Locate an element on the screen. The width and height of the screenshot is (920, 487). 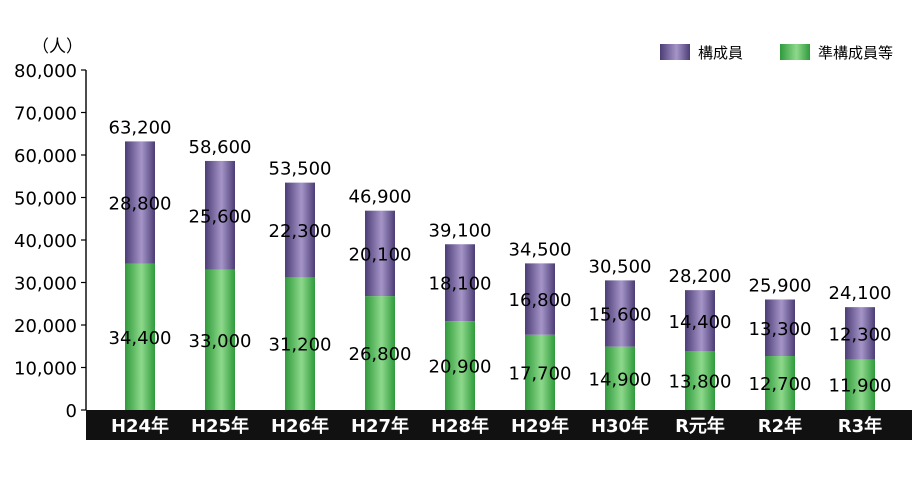
series1-value-label: 16,800 is located at coordinates (540, 300).